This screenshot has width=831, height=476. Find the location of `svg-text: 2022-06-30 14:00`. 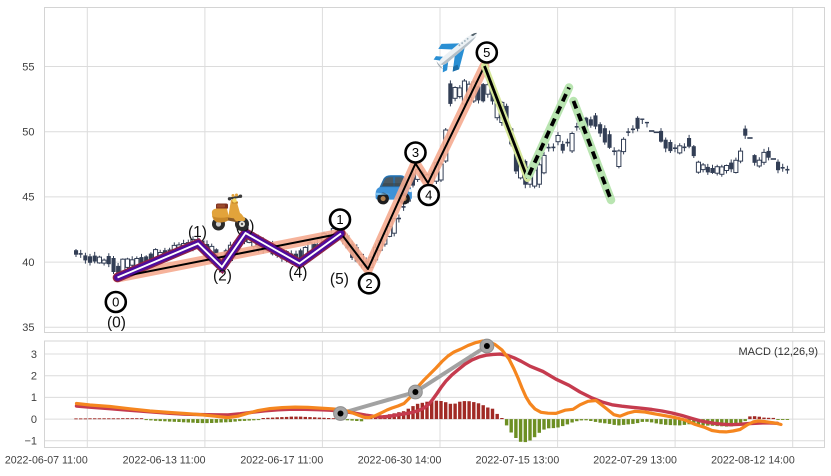

svg-text: 2022-06-30 14:00 is located at coordinates (400, 461).